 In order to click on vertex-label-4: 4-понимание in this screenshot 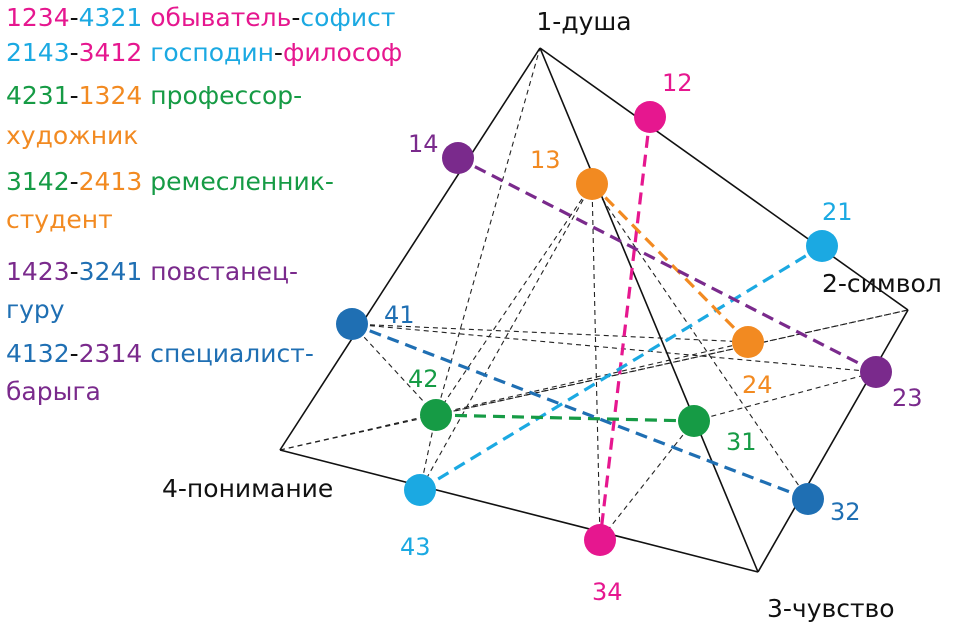, I will do `click(247, 488)`.